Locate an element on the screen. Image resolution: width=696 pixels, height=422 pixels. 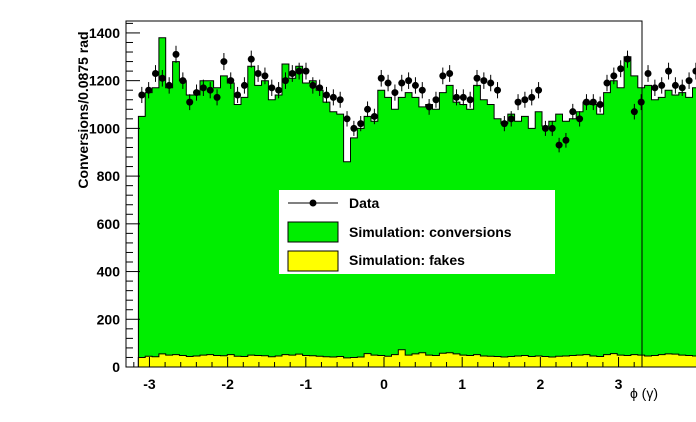
y-tick-label: 1200 is located at coordinates (104, 81).